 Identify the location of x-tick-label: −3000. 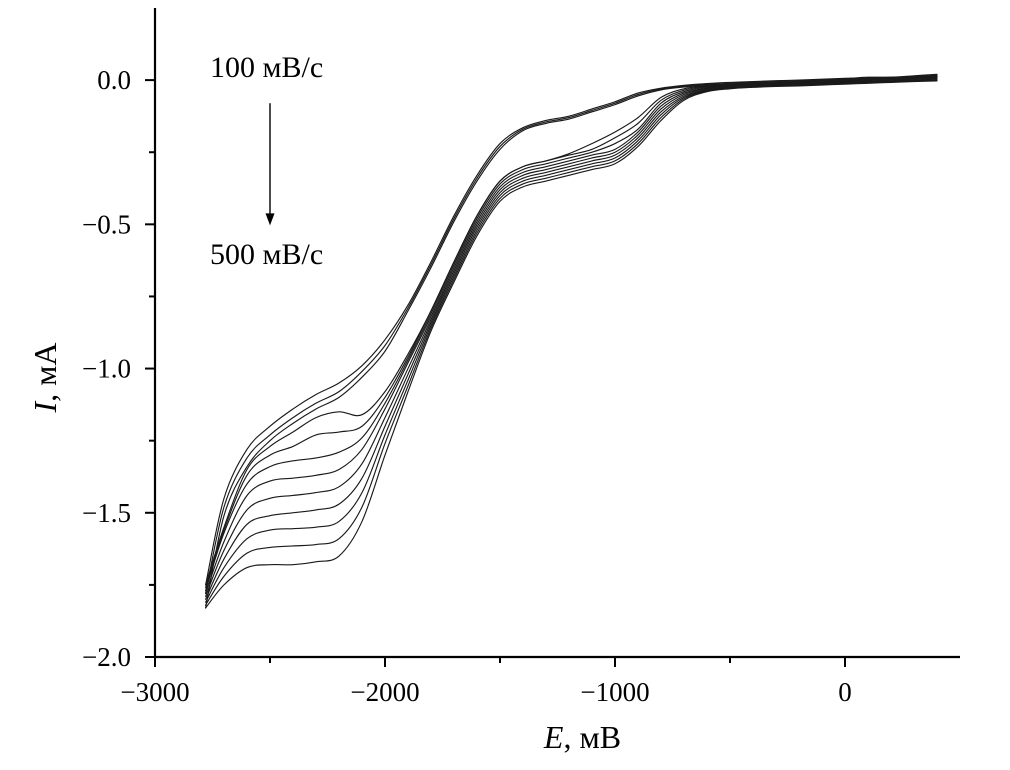
(154, 692).